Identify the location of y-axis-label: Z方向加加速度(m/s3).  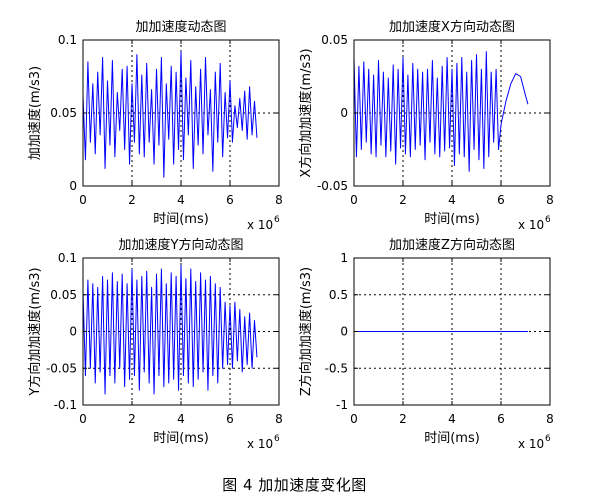
(306, 331).